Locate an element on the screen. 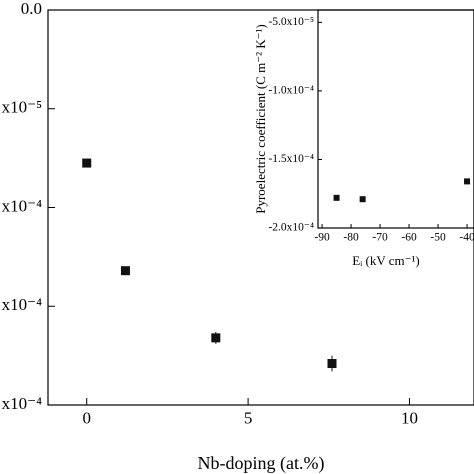 The width and height of the screenshot is (474, 474). x-tick-label: -60 is located at coordinates (409, 237).